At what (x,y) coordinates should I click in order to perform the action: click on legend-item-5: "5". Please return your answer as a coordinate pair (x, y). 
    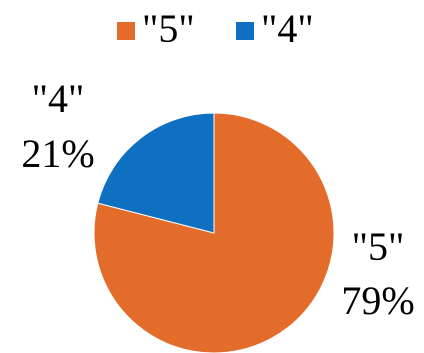
    Looking at the image, I should click on (156, 28).